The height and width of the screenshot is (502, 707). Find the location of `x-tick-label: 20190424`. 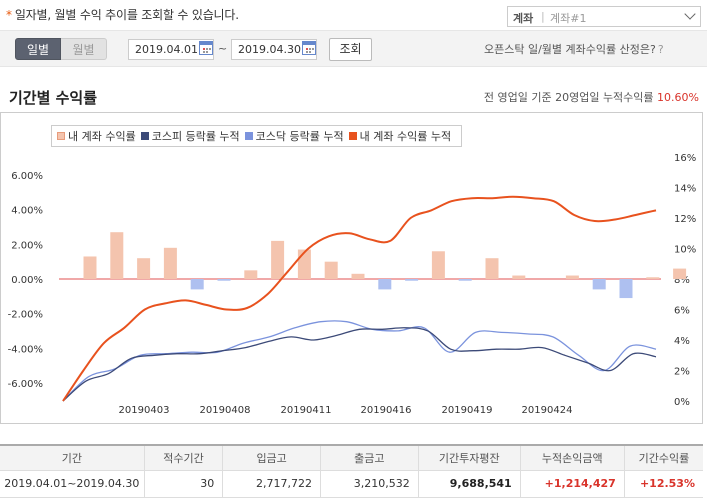

x-tick-label: 20190424 is located at coordinates (547, 410).